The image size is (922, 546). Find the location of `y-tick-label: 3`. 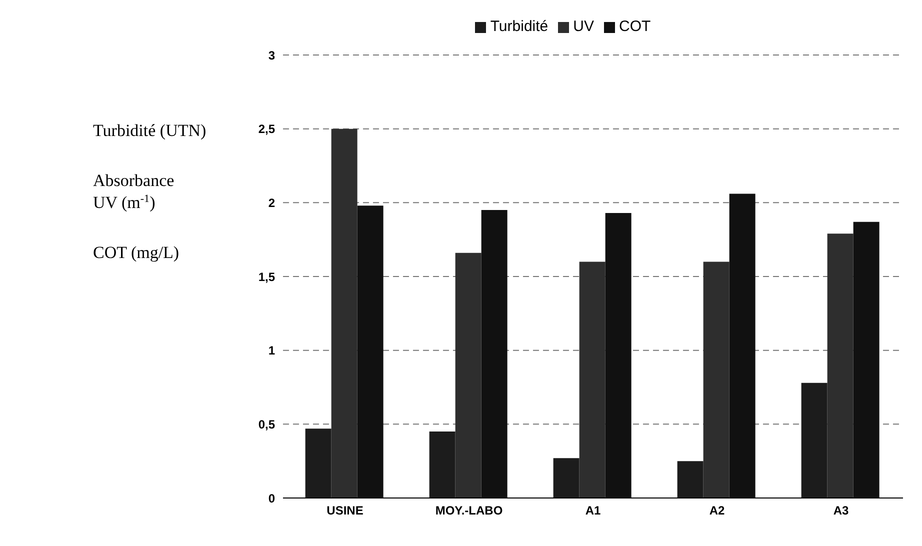

y-tick-label: 3 is located at coordinates (272, 55).